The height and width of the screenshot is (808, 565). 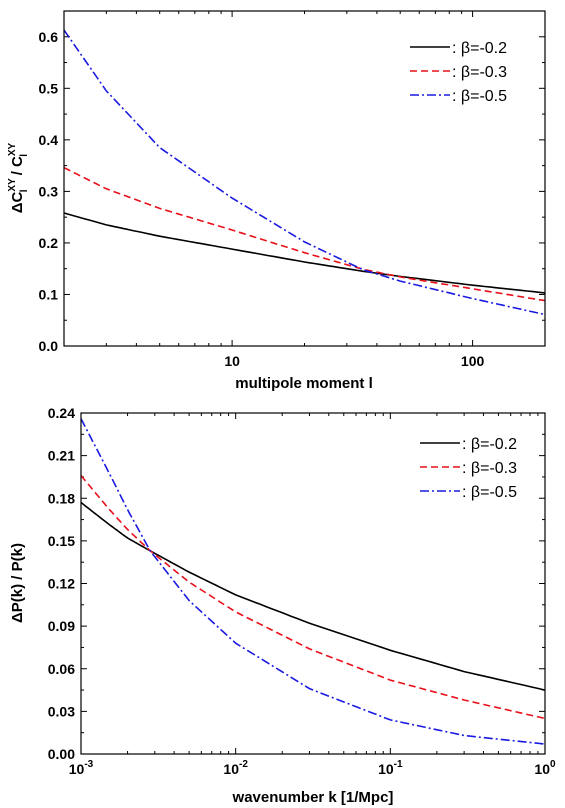 I want to click on y-tick-label: 0.12, so click(x=61, y=584).